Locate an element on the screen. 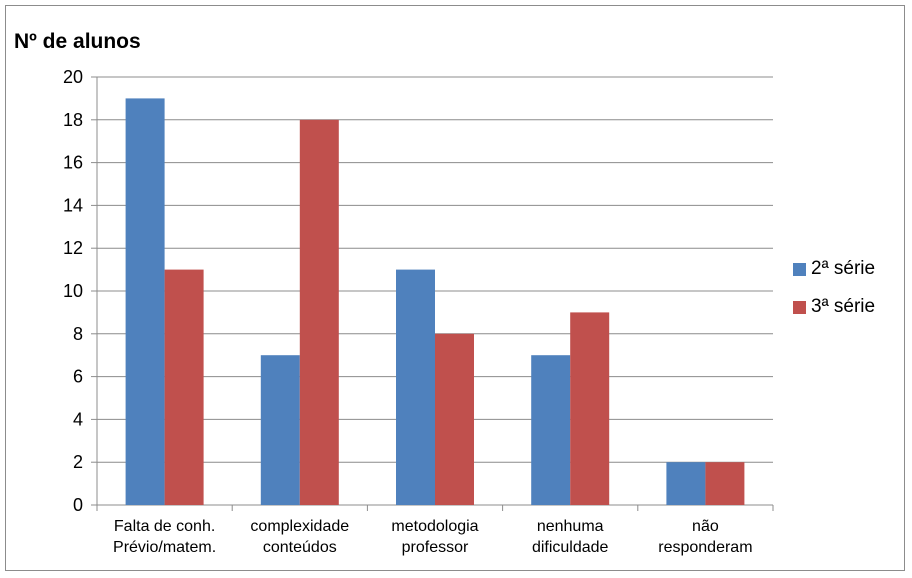 Image resolution: width=912 pixels, height=578 pixels. x-category-label: não is located at coordinates (705, 526).